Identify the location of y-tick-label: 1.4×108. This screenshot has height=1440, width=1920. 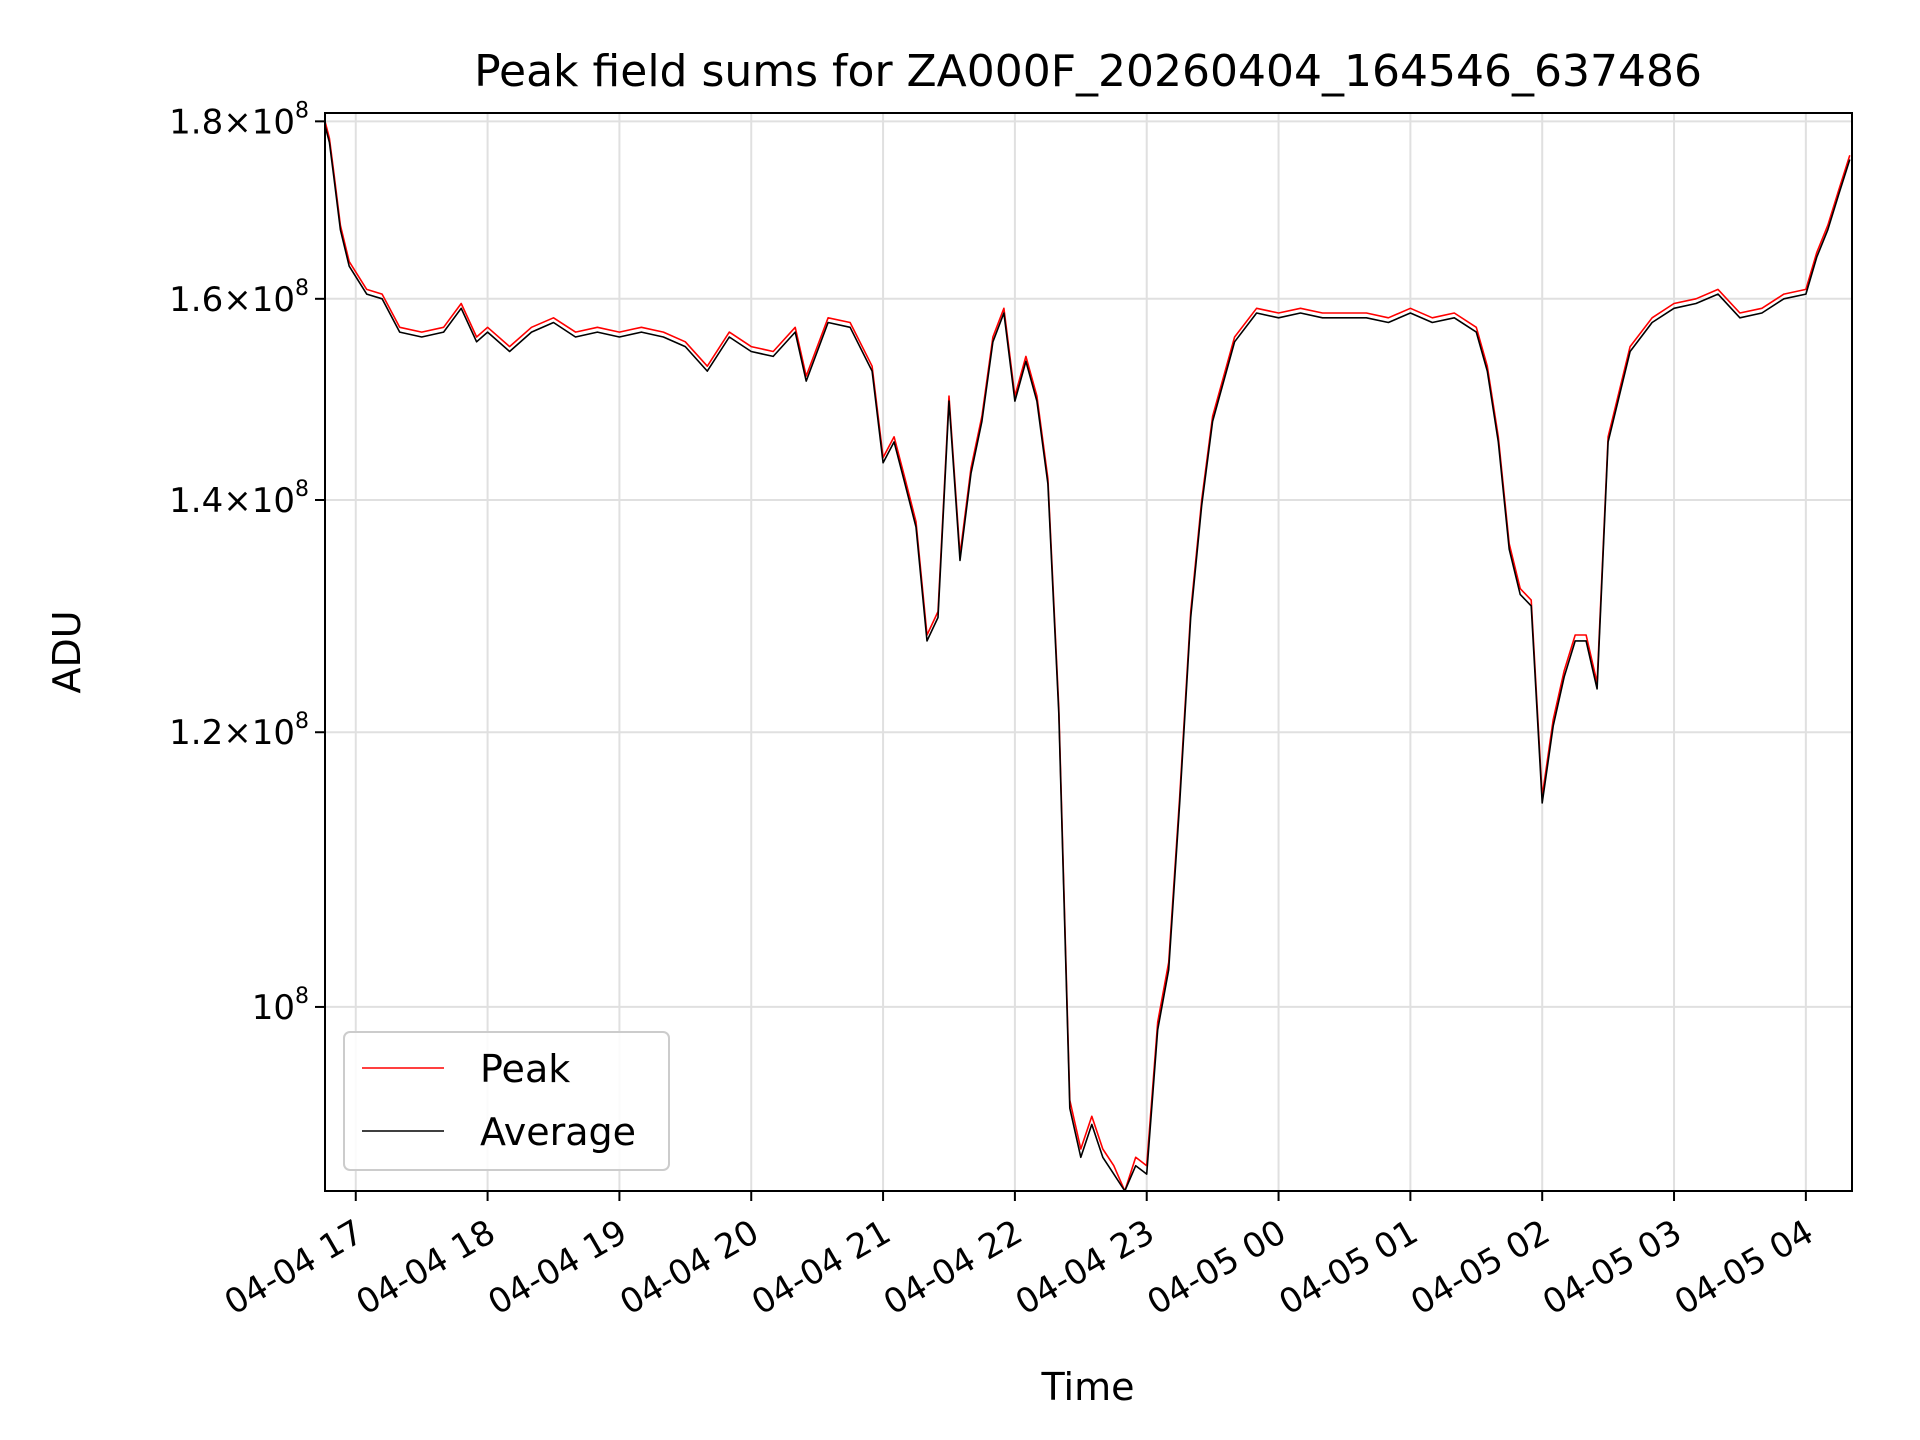
(239, 499).